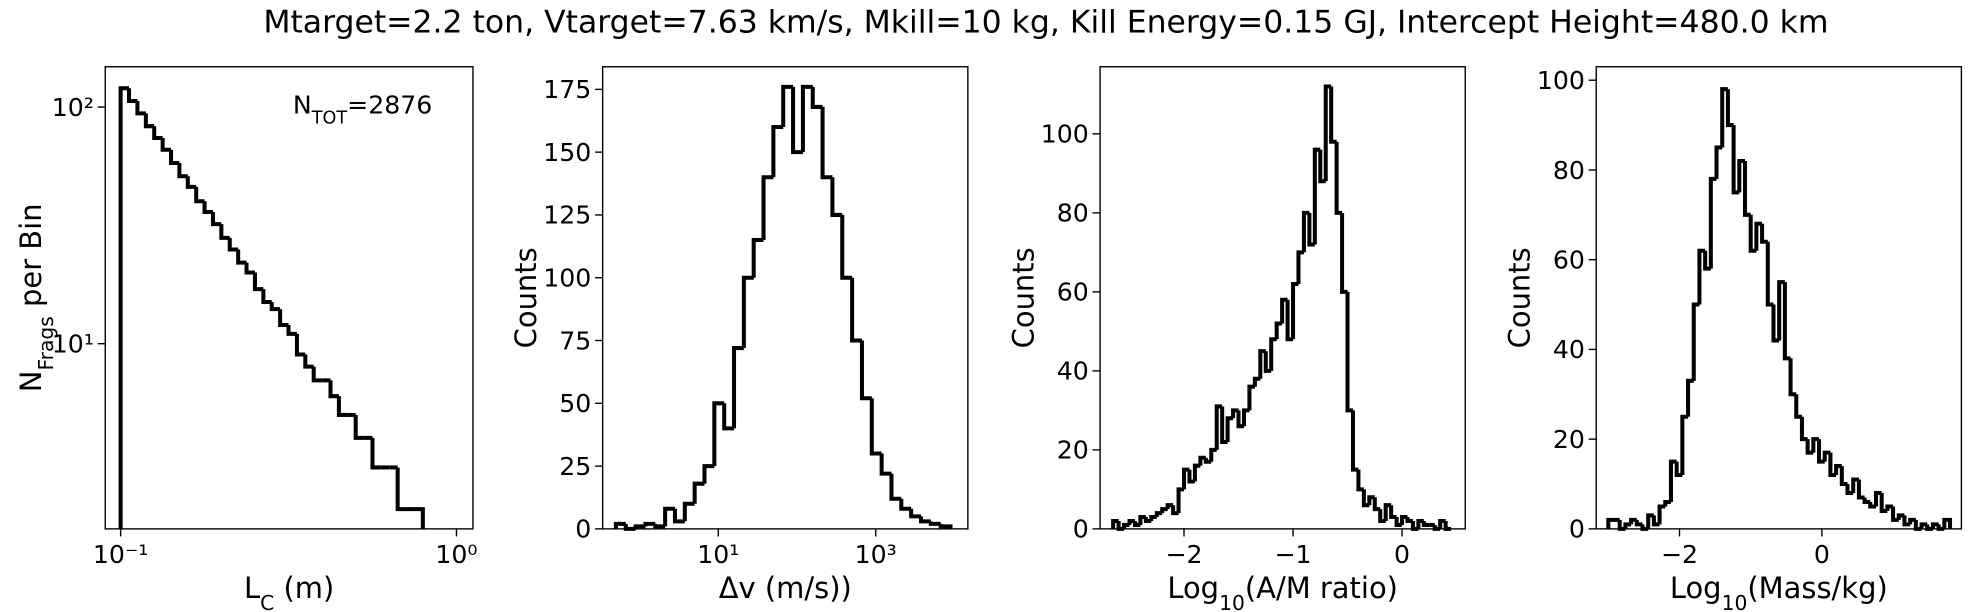 The height and width of the screenshot is (612, 1976). Describe the element at coordinates (567, 215) in the screenshot. I see `y-tick-label: 125` at that location.